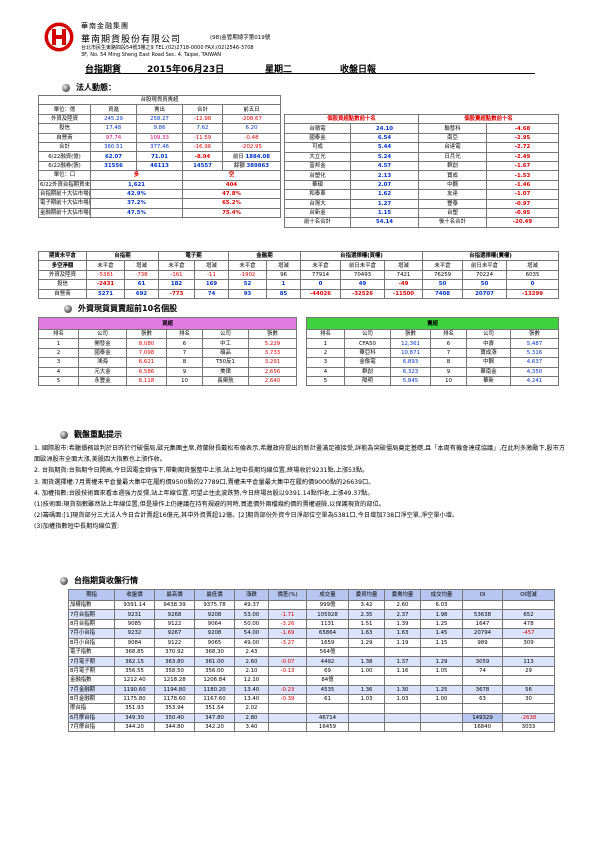 The image size is (595, 842). Describe the element at coordinates (482, 595) in the screenshot. I see `column-header: OI` at that location.